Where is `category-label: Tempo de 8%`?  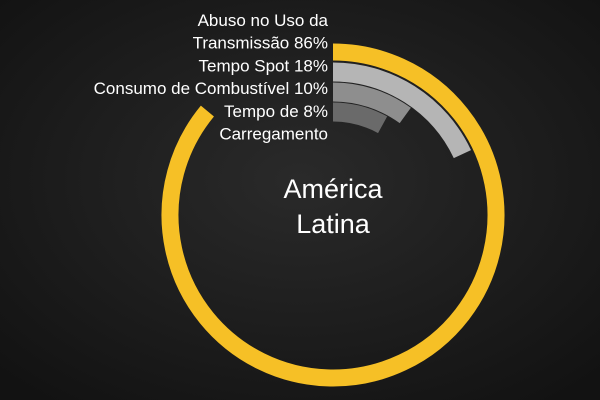 category-label: Tempo de 8% is located at coordinates (276, 111).